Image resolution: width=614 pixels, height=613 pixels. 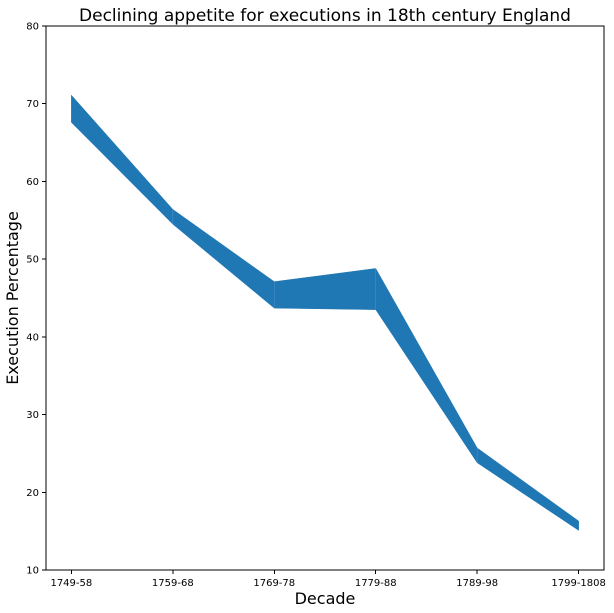 What do you see at coordinates (274, 583) in the screenshot?
I see `x-tick-label: 1769-78` at bounding box center [274, 583].